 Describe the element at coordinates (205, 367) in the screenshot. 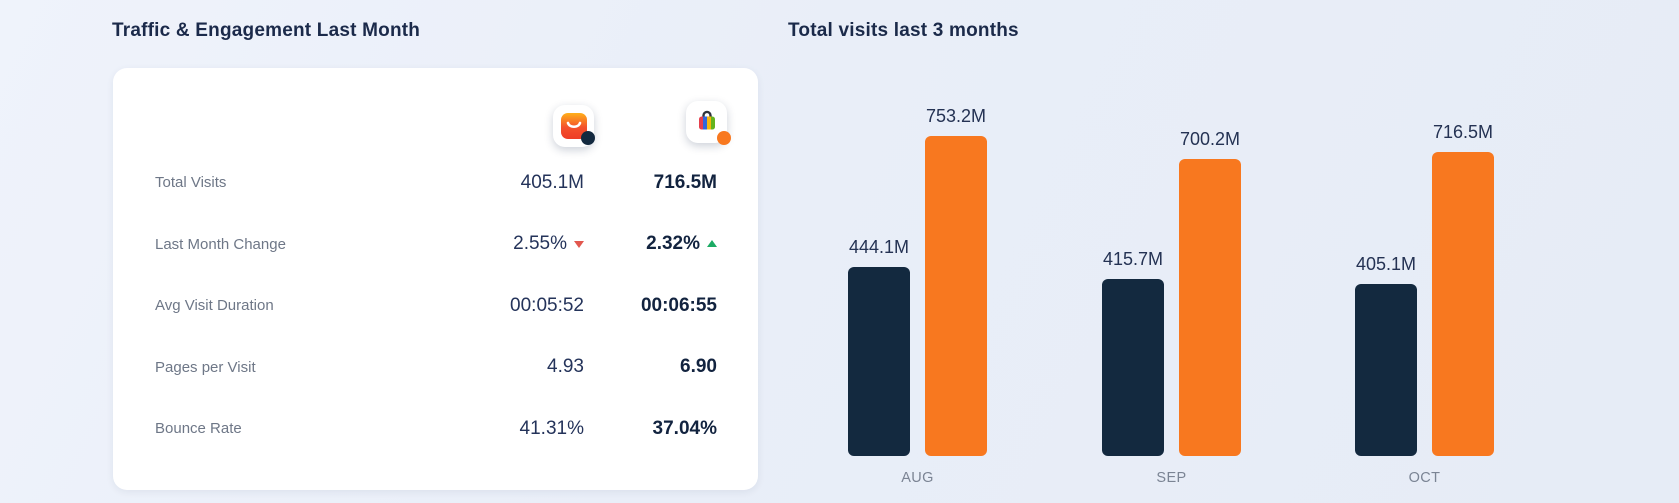

I see `metric-label: Pages per Visit` at that location.